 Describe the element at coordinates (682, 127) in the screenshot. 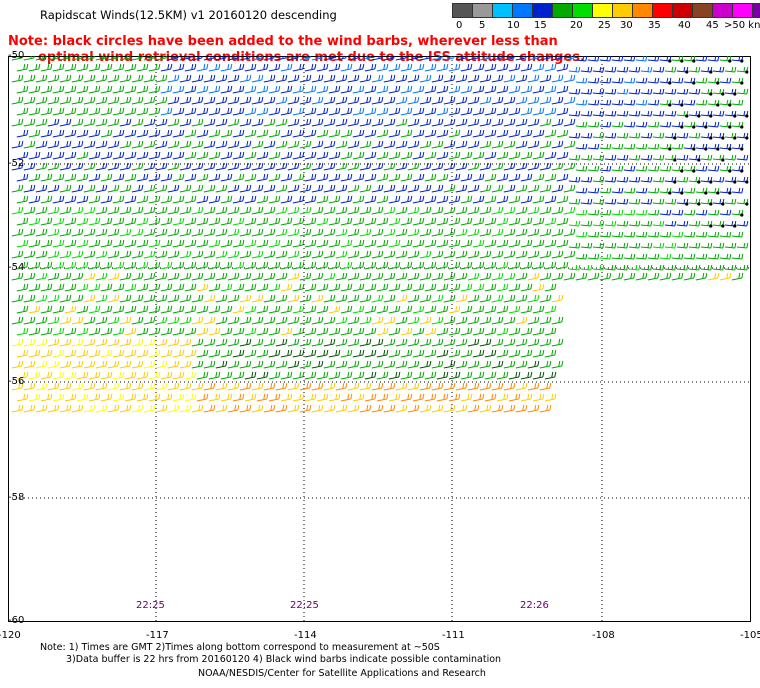

I see `contamination-marker` at that location.